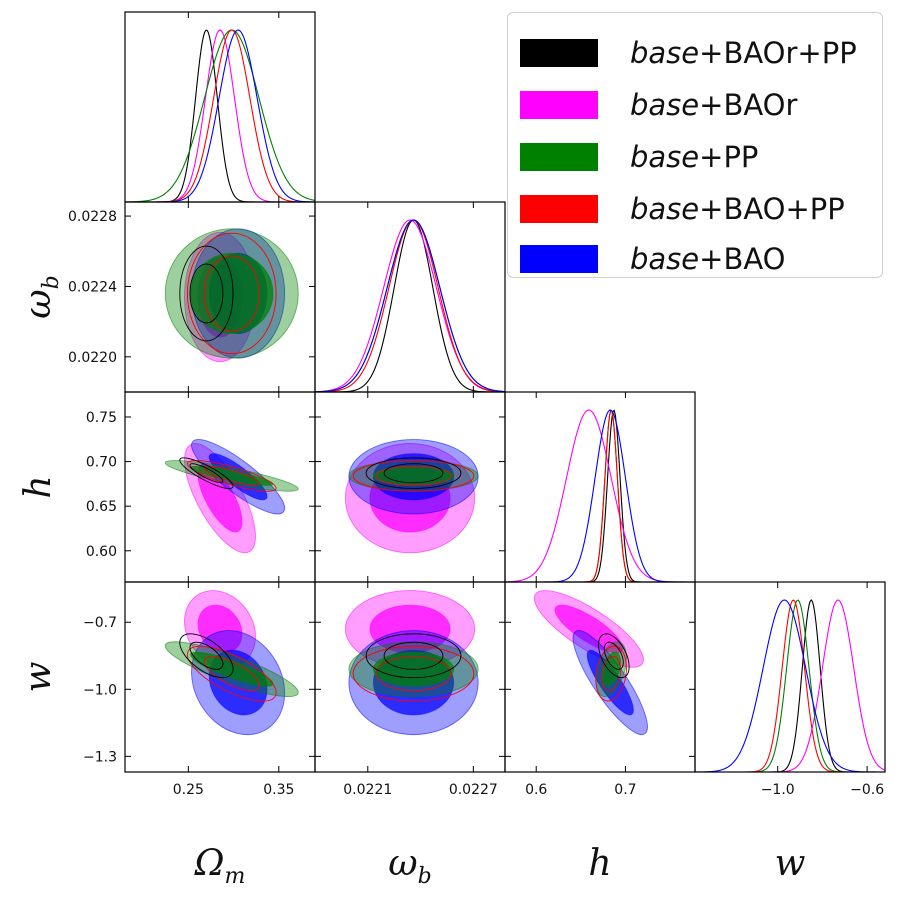 This screenshot has height=897, width=897. Describe the element at coordinates (708, 259) in the screenshot. I see `legend-label: base+BAO` at that location.